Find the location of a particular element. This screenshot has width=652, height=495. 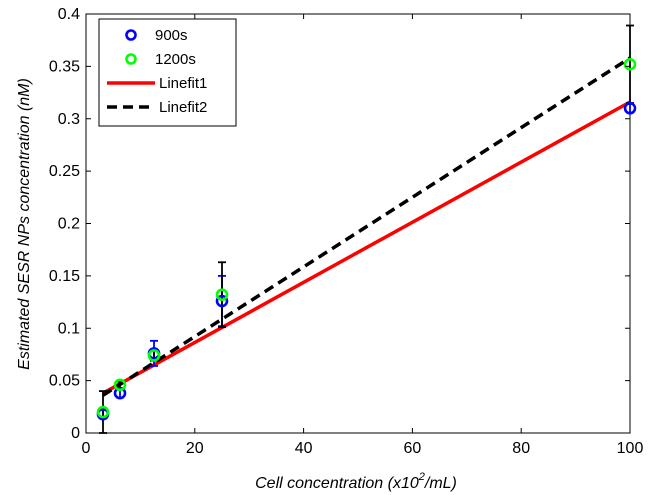

x-tick-label: 80 is located at coordinates (521, 448).